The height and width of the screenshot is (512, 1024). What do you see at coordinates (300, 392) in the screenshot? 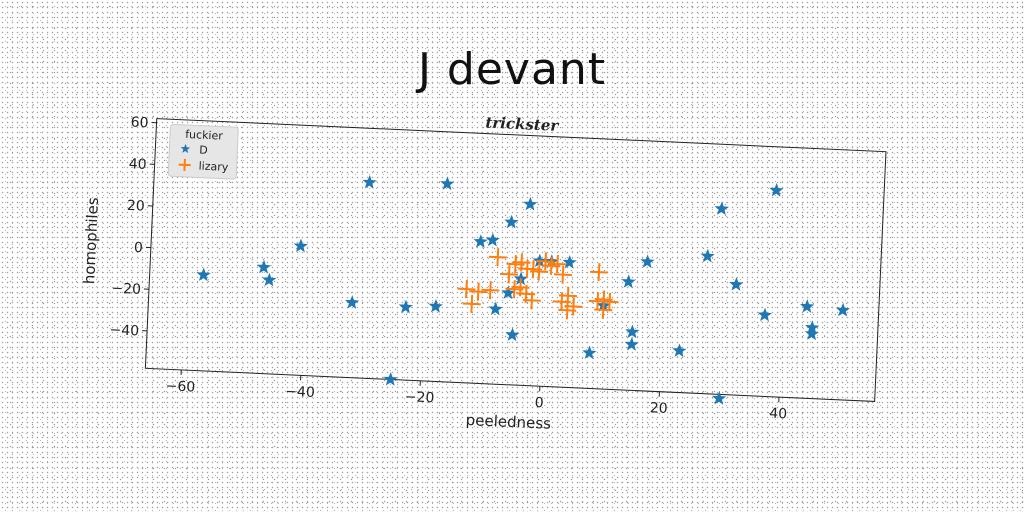
I see `x-tick-label: −40` at bounding box center [300, 392].